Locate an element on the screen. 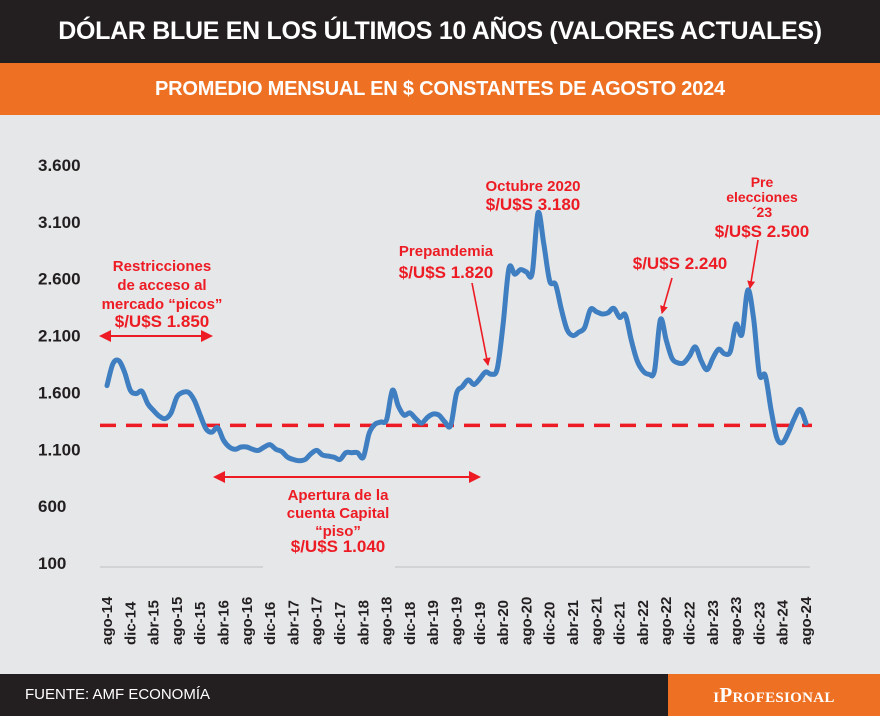 The image size is (880, 716). y-tick-label: 1.100 is located at coordinates (59, 449).